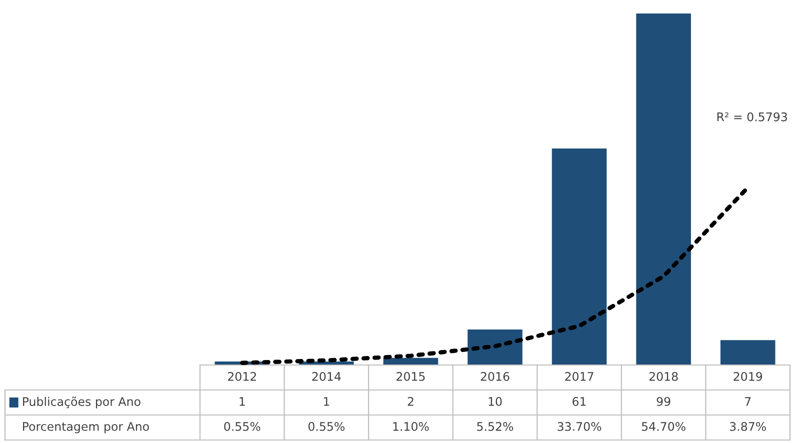 The width and height of the screenshot is (801, 443). What do you see at coordinates (411, 401) in the screenshot?
I see `data-label: 2` at bounding box center [411, 401].